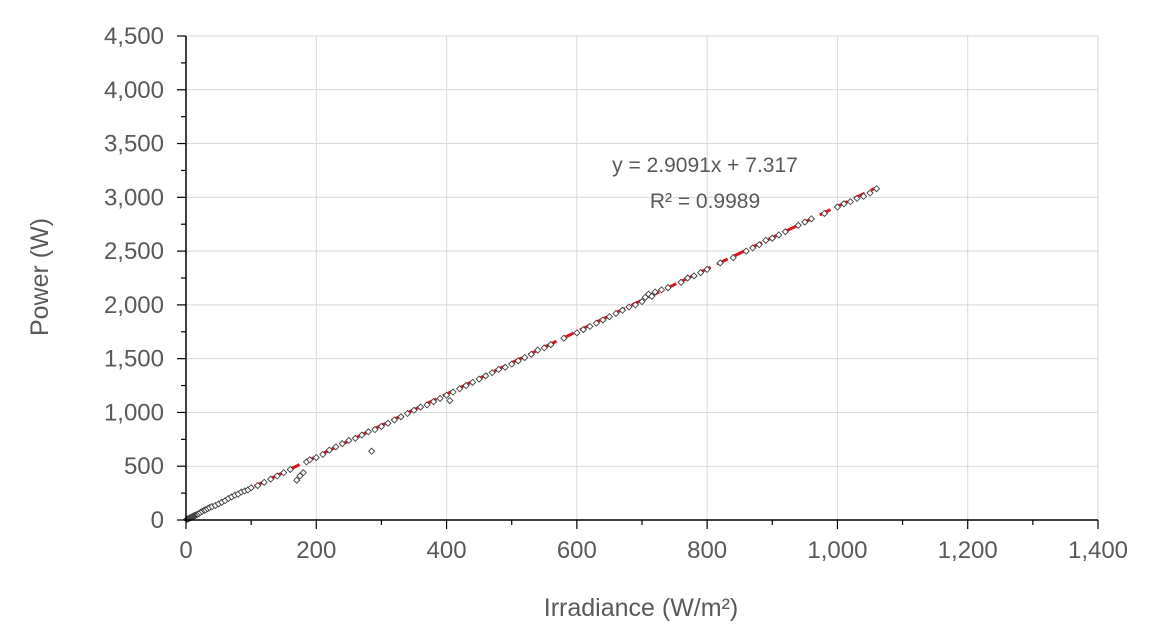  What do you see at coordinates (144, 466) in the screenshot?
I see `y-tick-label: 500` at bounding box center [144, 466].